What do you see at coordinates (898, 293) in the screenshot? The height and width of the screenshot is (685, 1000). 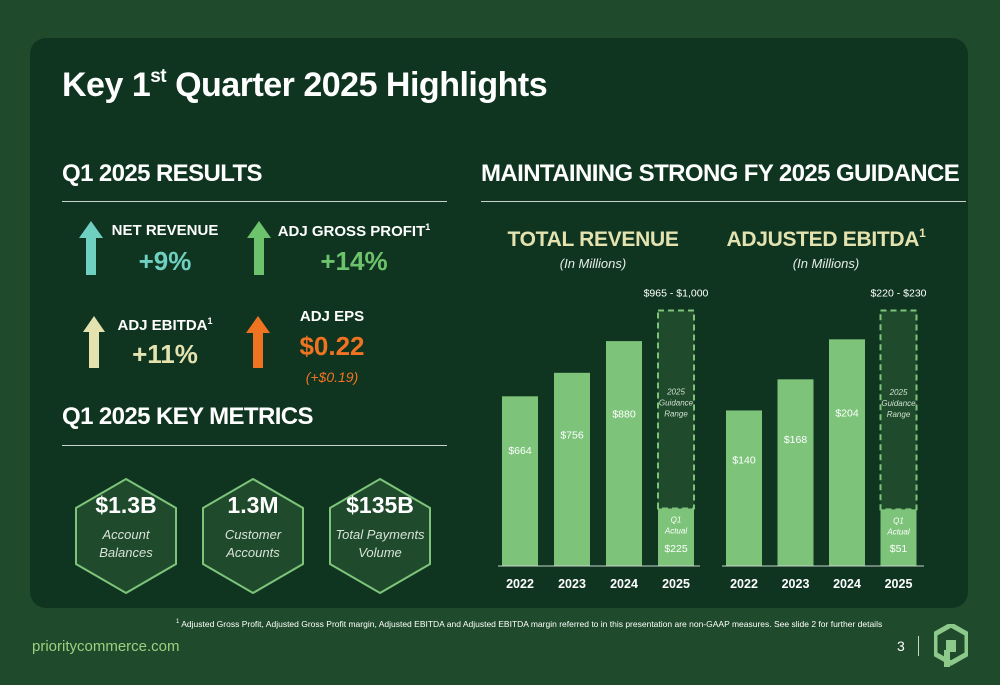 I see `ebitda-guidance-label: $220 - $230` at bounding box center [898, 293].